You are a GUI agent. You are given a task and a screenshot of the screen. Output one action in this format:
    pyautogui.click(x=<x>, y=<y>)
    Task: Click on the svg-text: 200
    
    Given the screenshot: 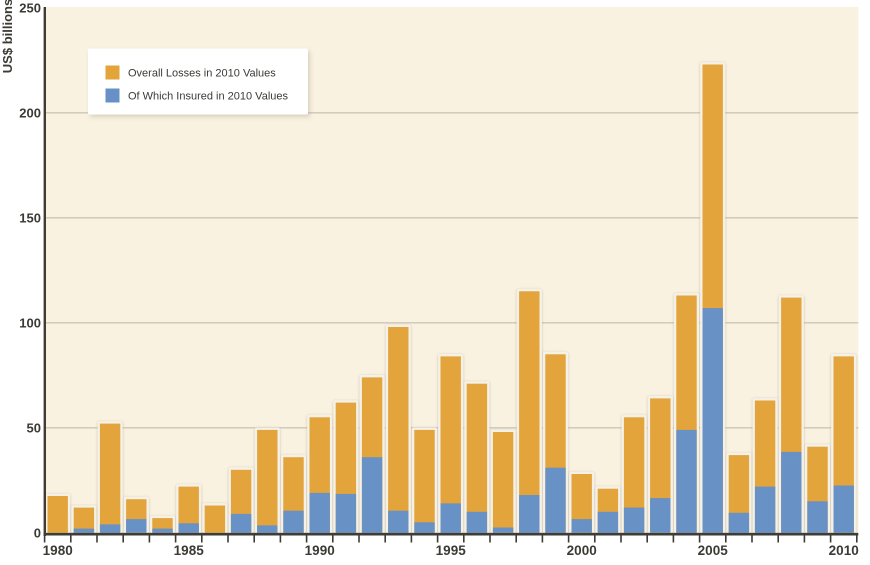 What is the action you would take?
    pyautogui.click(x=30, y=112)
    